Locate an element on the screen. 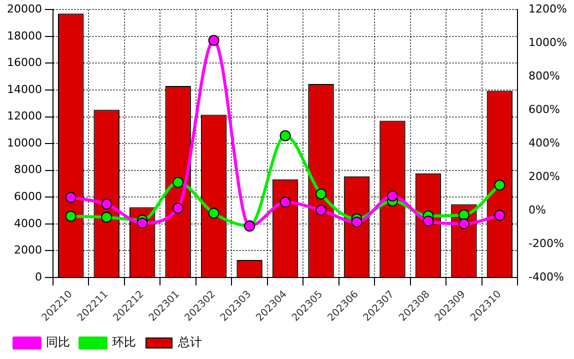  y2-tick-label: 200% is located at coordinates (544, 176).